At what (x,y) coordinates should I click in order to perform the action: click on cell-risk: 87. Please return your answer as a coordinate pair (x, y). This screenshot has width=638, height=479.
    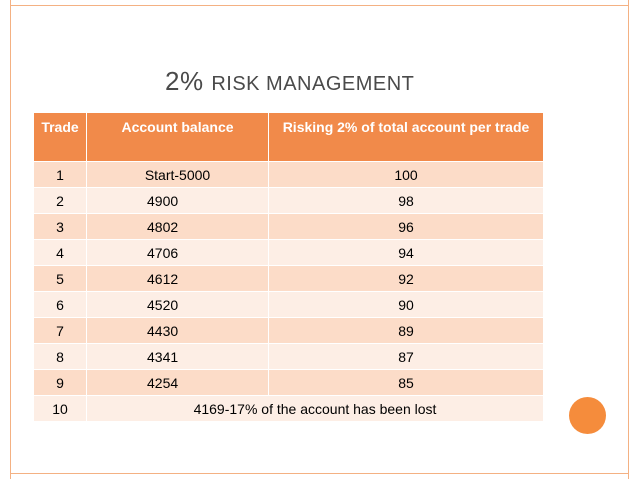
    Looking at the image, I should click on (406, 356).